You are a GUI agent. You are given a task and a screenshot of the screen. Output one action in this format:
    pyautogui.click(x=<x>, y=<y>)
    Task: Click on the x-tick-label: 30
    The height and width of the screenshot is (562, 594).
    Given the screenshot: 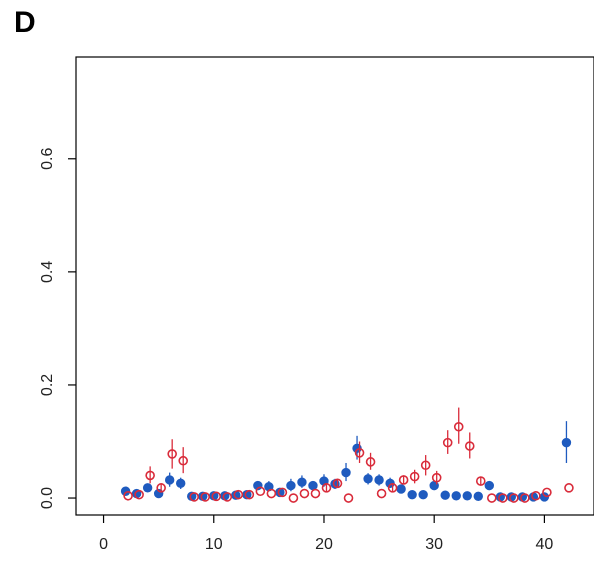 What is the action you would take?
    pyautogui.click(x=434, y=544)
    